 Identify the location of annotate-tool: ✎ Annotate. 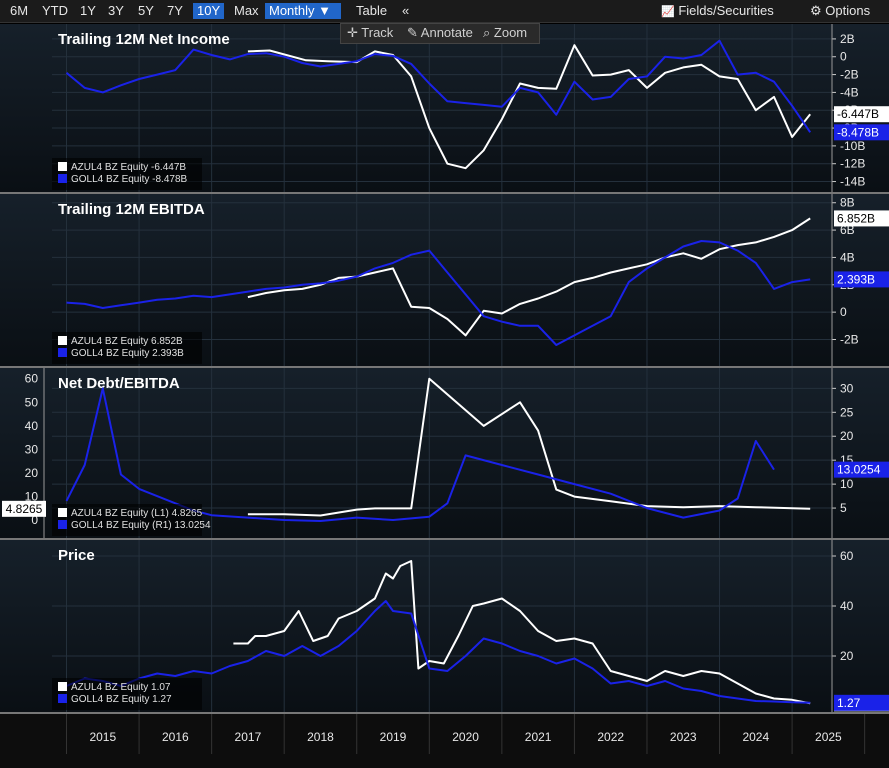
(440, 33).